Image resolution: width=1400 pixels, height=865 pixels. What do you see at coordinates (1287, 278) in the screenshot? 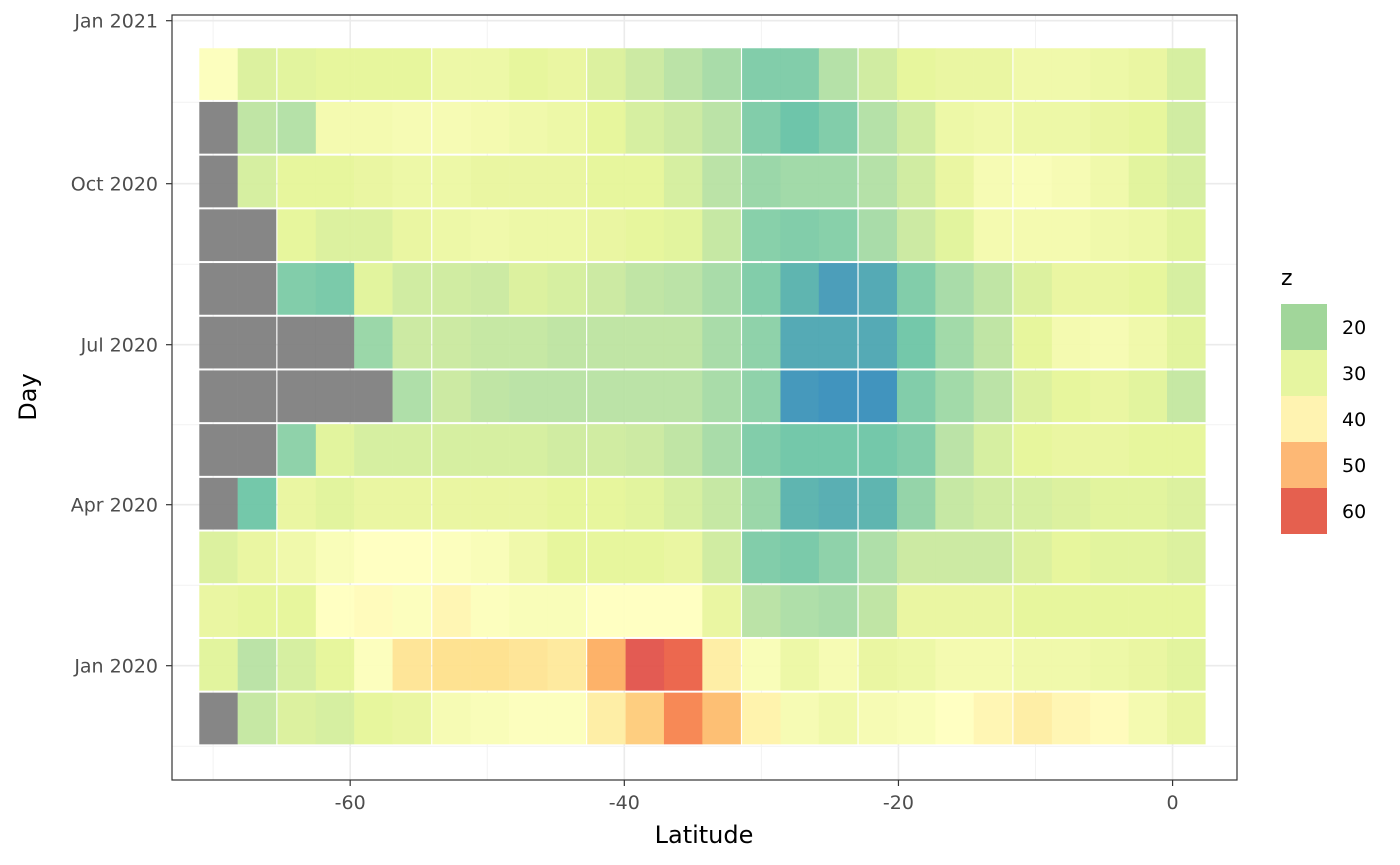
I see `legend-title: z` at bounding box center [1287, 278].